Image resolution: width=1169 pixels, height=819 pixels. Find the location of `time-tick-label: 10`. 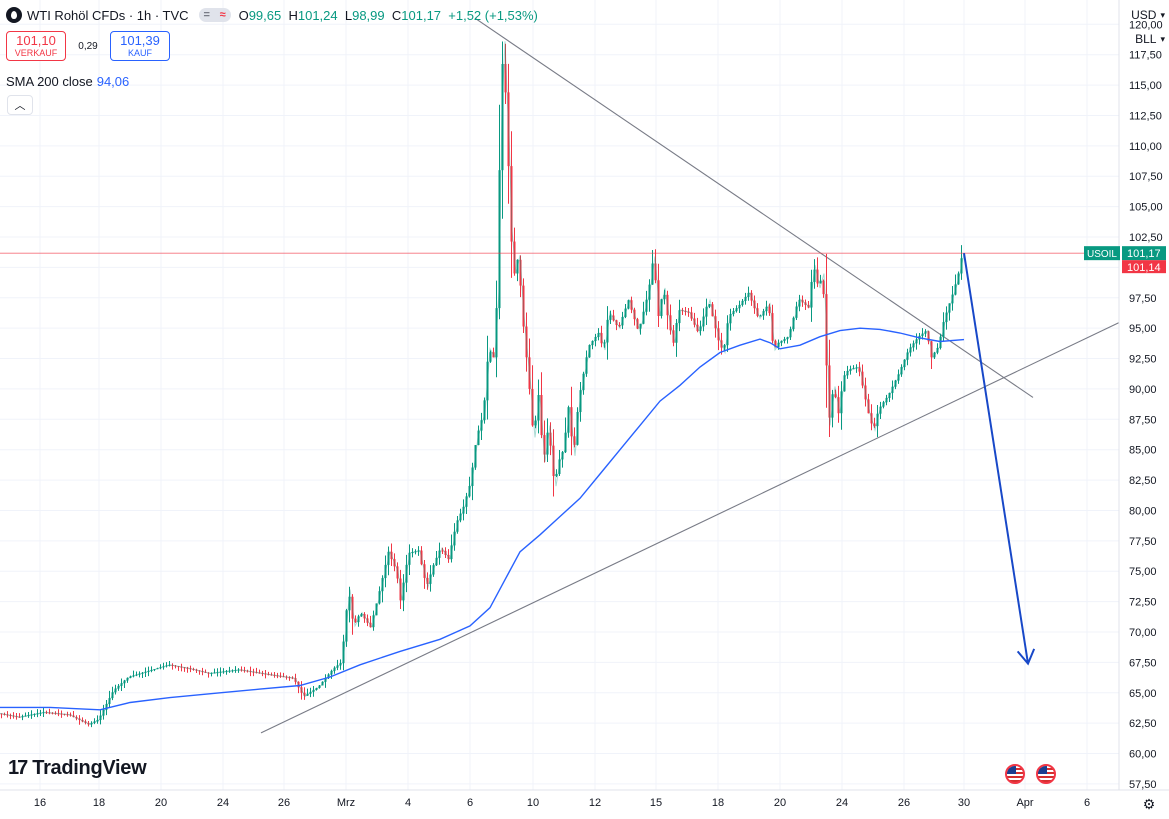

time-tick-label: 10 is located at coordinates (533, 803).